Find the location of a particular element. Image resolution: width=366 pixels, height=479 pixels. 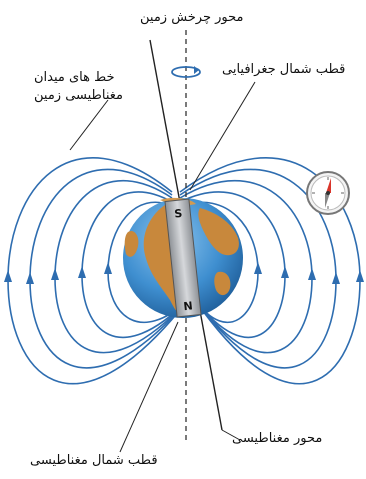

label-magnetic-north: قطب شمال مغناطیسی is located at coordinates (94, 460).